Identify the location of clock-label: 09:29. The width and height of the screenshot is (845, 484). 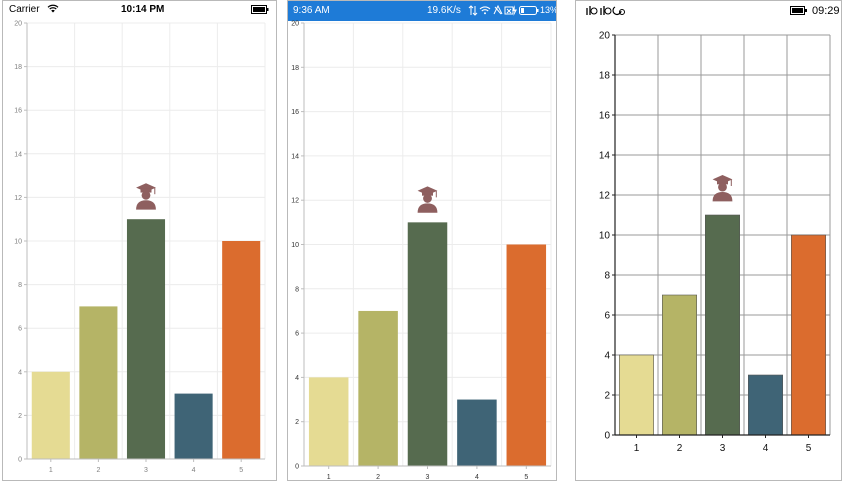
(826, 11).